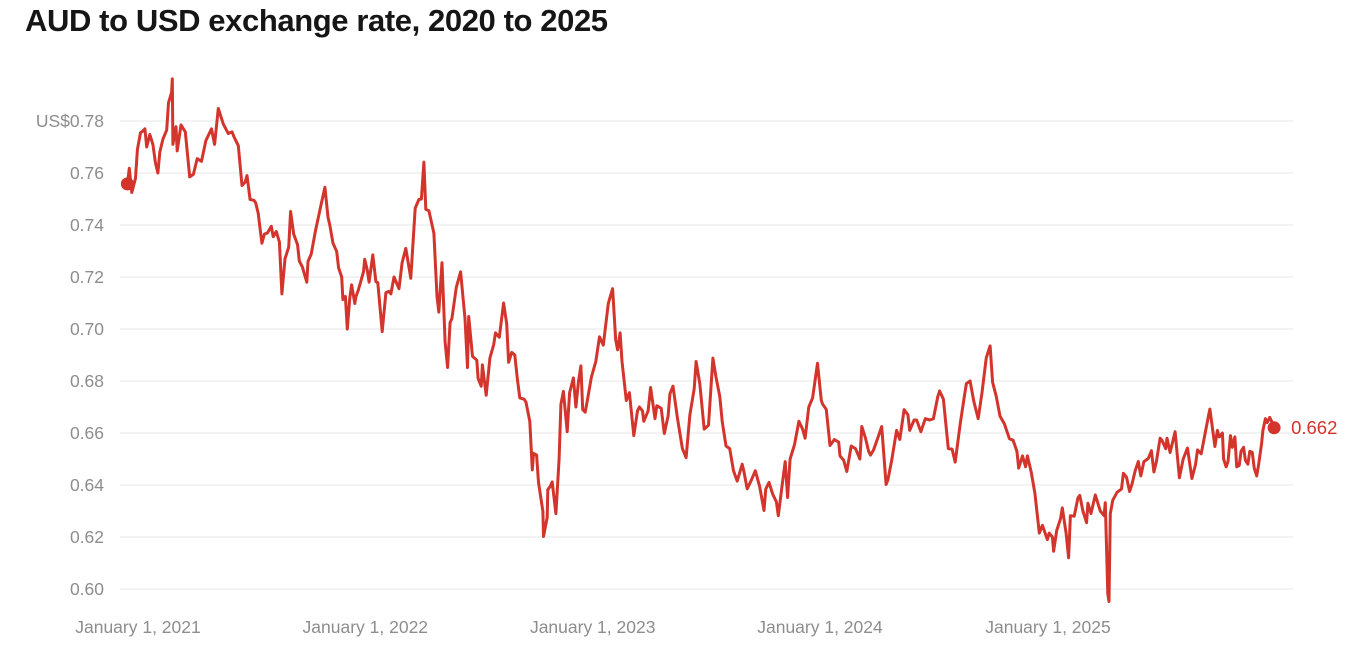 The image size is (1370, 656). Describe the element at coordinates (1048, 627) in the screenshot. I see `x-axis-label: January 1, 2025` at that location.